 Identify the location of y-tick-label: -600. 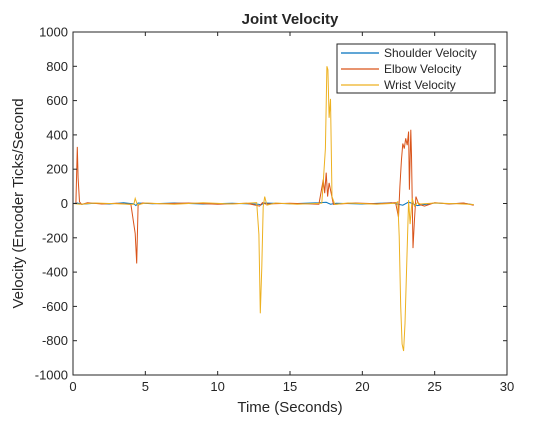
(55, 306).